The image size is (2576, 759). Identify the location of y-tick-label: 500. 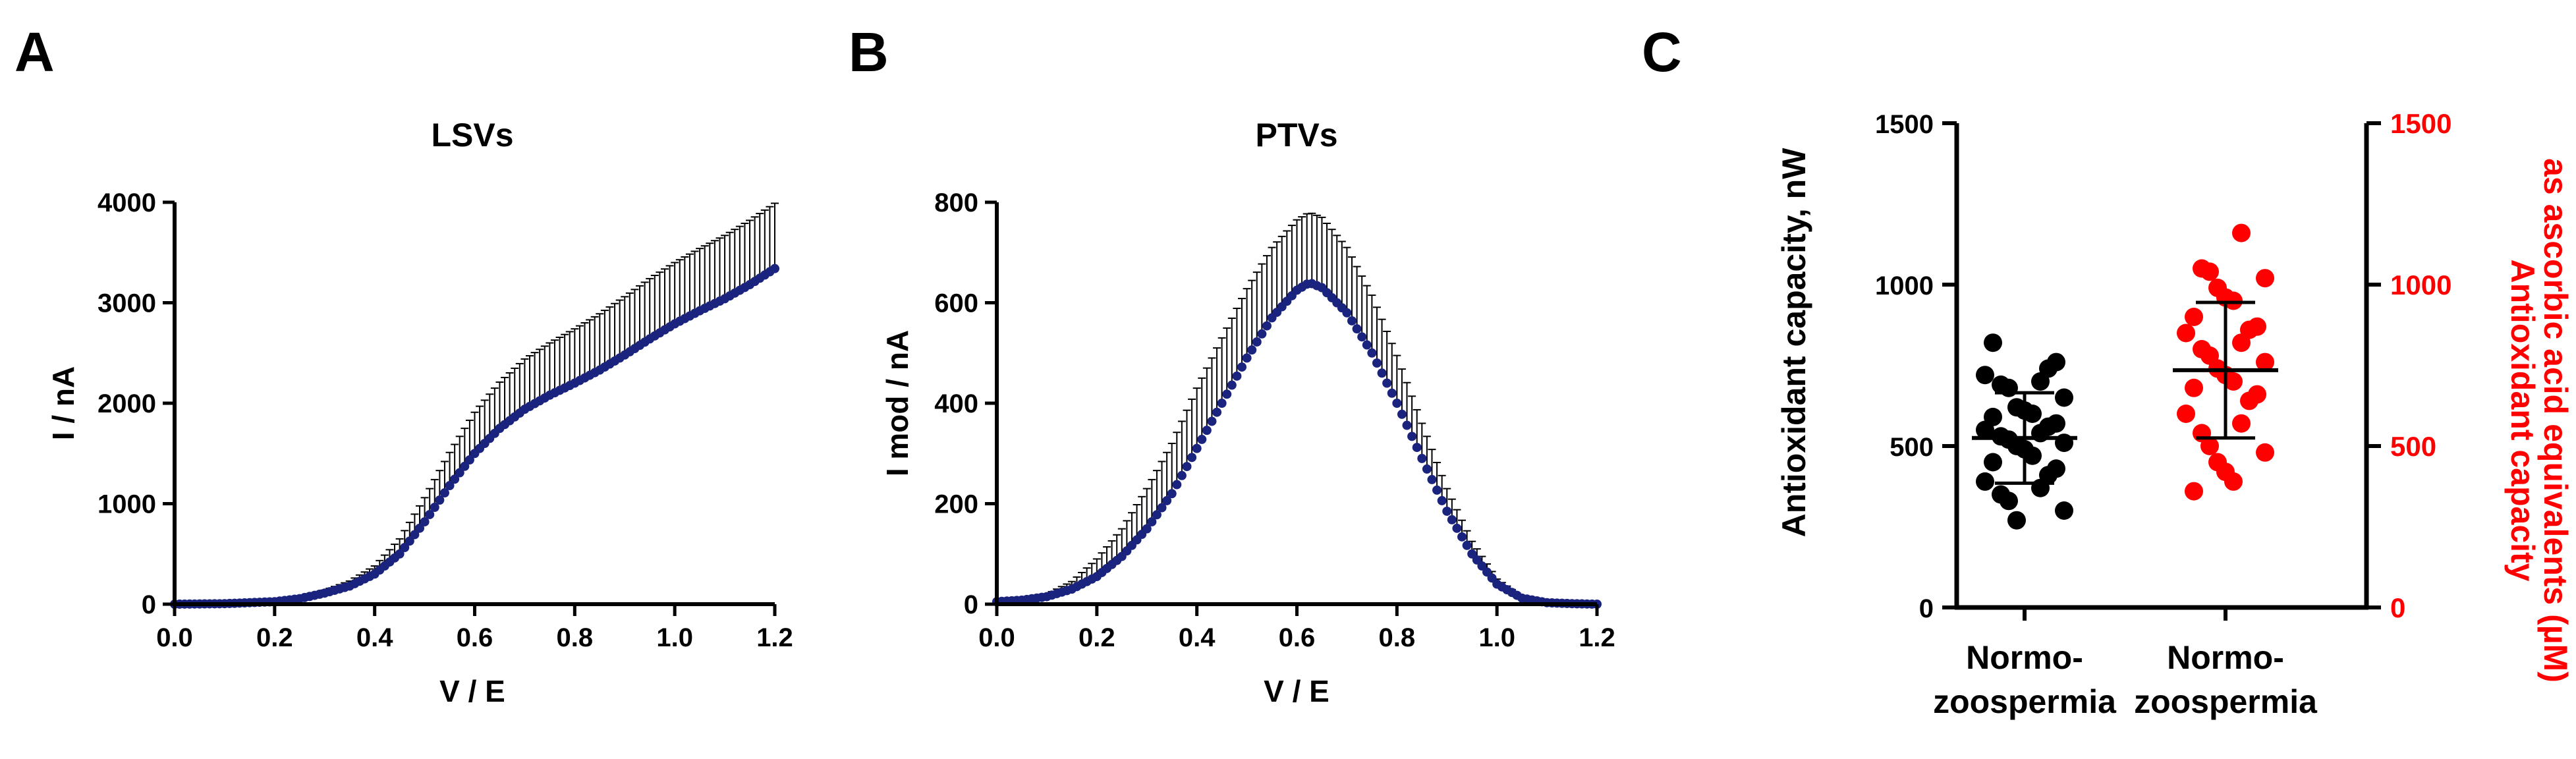
(1912, 447).